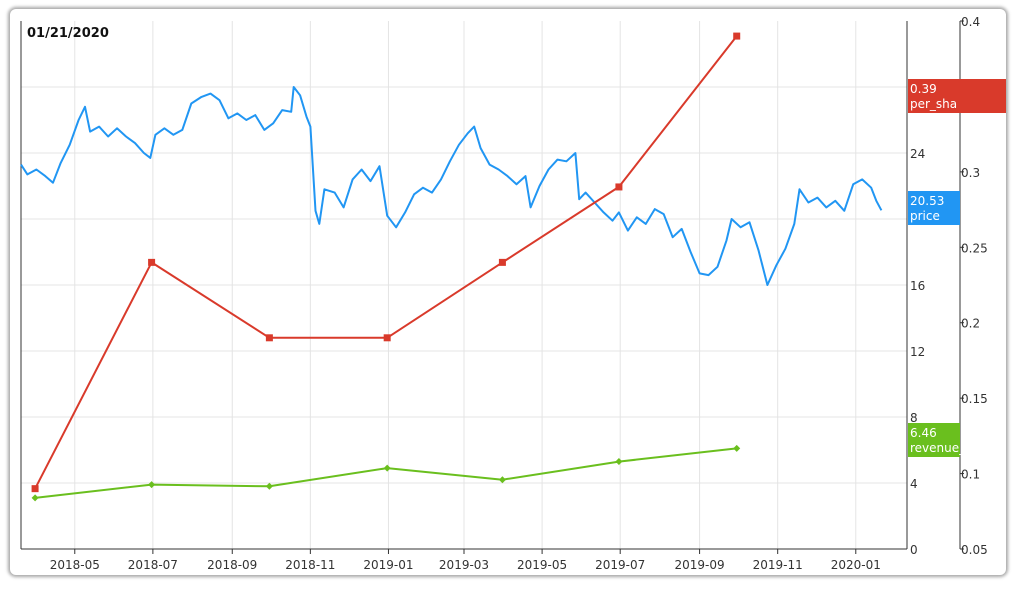 The width and height of the screenshot is (1024, 590). Describe the element at coordinates (970, 475) in the screenshot. I see `right-tick-label: 0.1` at that location.